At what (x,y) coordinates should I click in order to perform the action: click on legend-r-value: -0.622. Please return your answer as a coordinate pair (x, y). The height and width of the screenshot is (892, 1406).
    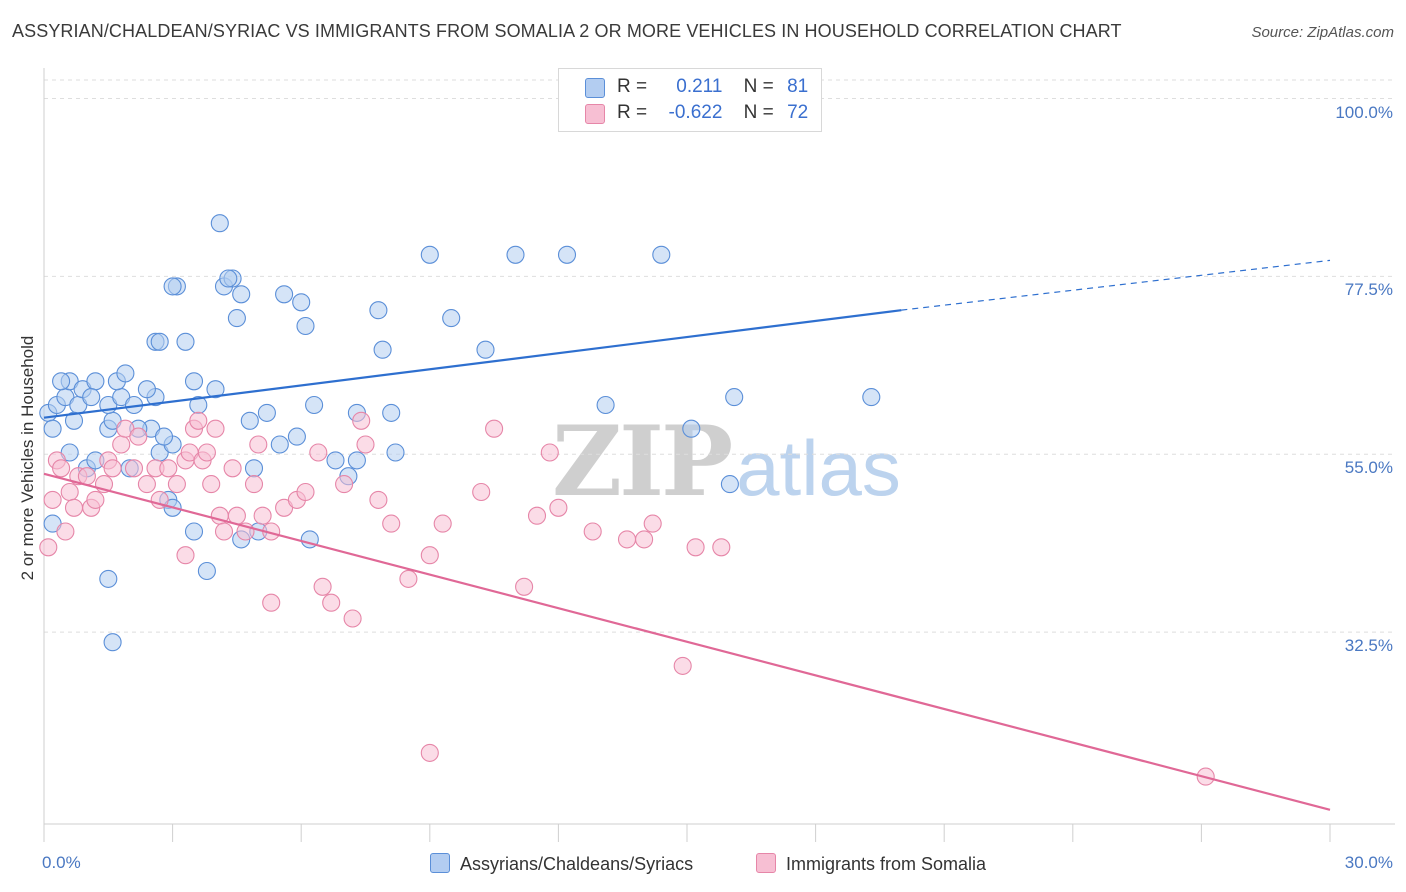
    Looking at the image, I should click on (695, 112).